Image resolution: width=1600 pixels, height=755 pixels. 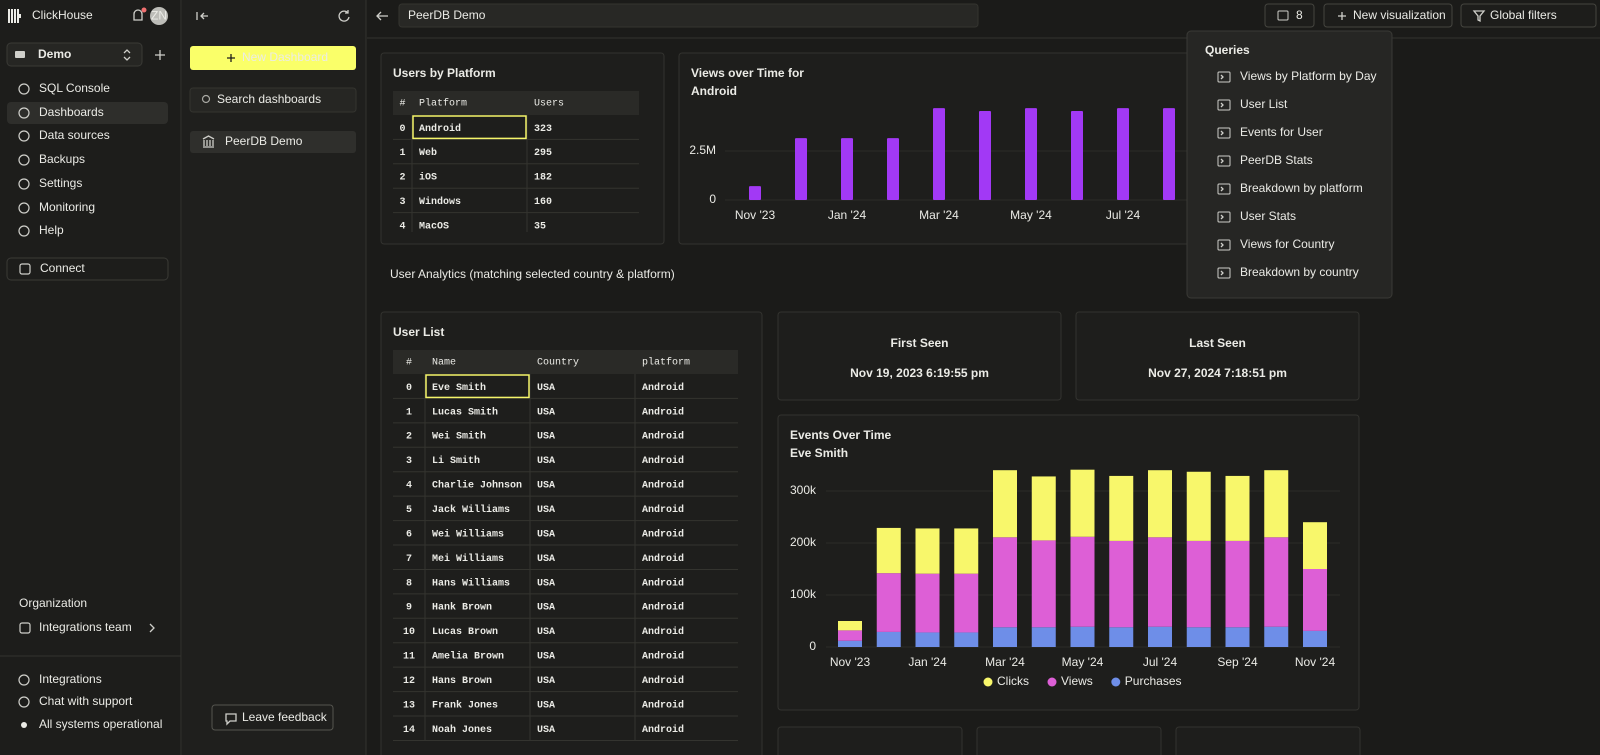 What do you see at coordinates (409, 632) in the screenshot?
I see `table-cell: 10` at bounding box center [409, 632].